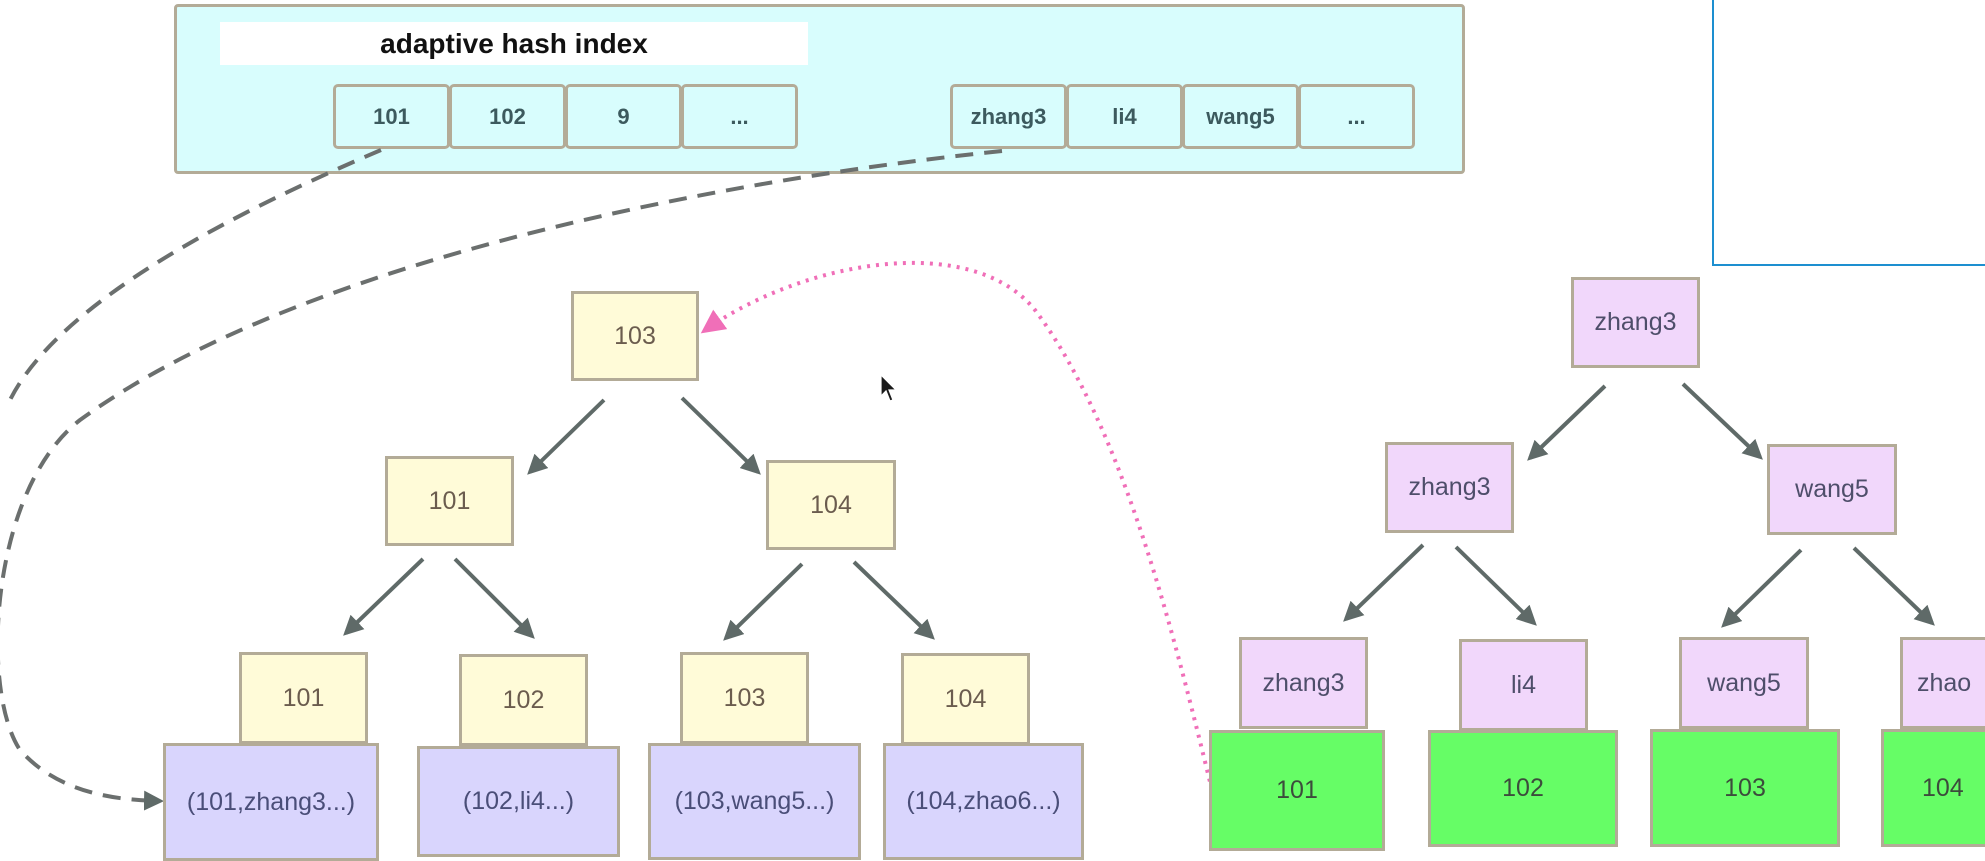 The width and height of the screenshot is (1985, 861). What do you see at coordinates (523, 700) in the screenshot?
I see `tree-leaf-node: 102` at bounding box center [523, 700].